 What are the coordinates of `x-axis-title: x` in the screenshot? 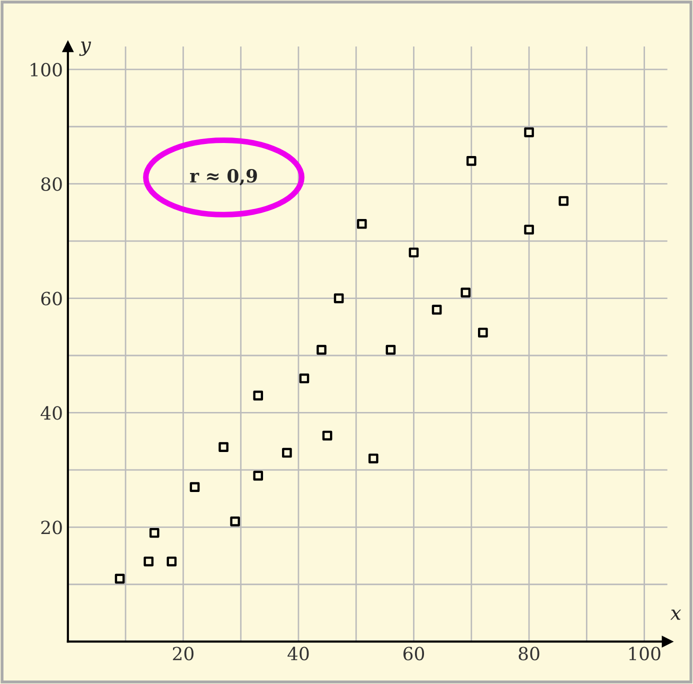 It's located at (676, 615).